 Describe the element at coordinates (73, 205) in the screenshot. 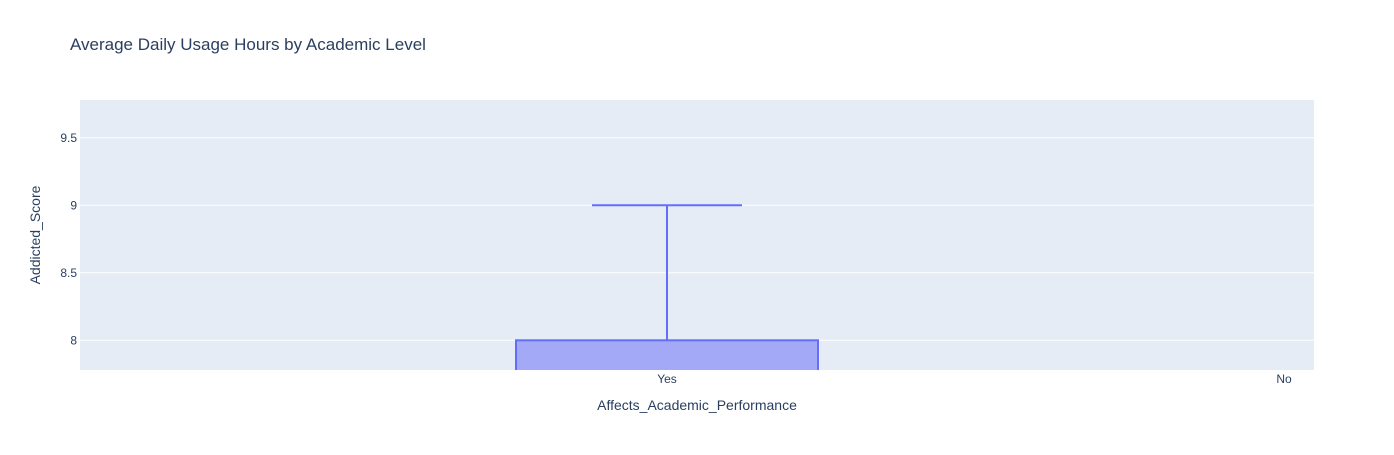

I see `y-tick-label: 9` at that location.